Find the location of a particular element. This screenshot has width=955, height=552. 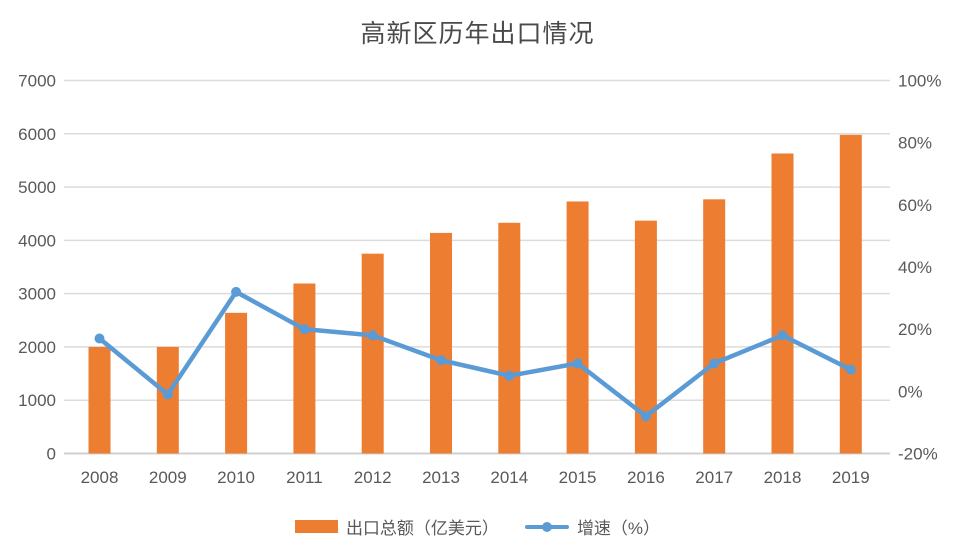

x-axis-label: 2016 is located at coordinates (646, 477).